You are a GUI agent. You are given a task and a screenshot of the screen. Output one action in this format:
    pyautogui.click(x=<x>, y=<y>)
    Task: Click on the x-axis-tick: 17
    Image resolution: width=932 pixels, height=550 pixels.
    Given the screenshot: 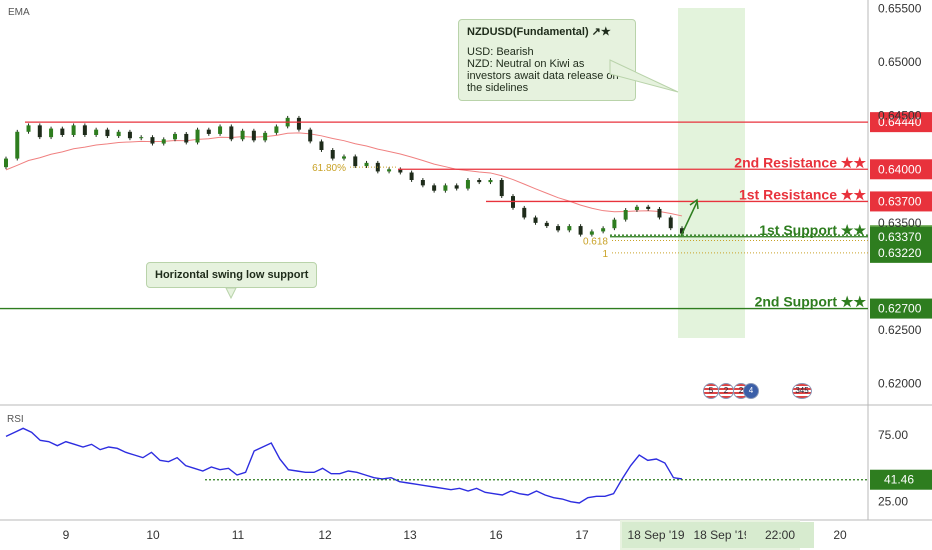 What is the action you would take?
    pyautogui.click(x=582, y=535)
    